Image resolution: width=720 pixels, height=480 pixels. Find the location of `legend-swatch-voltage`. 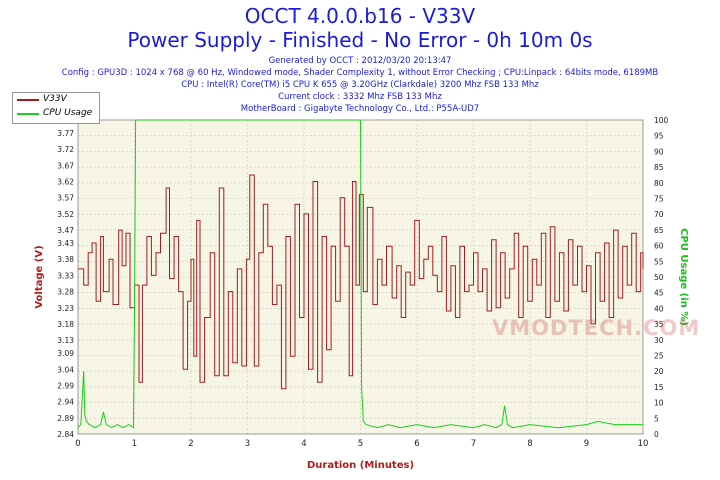

legend-swatch-voltage is located at coordinates (28, 100).